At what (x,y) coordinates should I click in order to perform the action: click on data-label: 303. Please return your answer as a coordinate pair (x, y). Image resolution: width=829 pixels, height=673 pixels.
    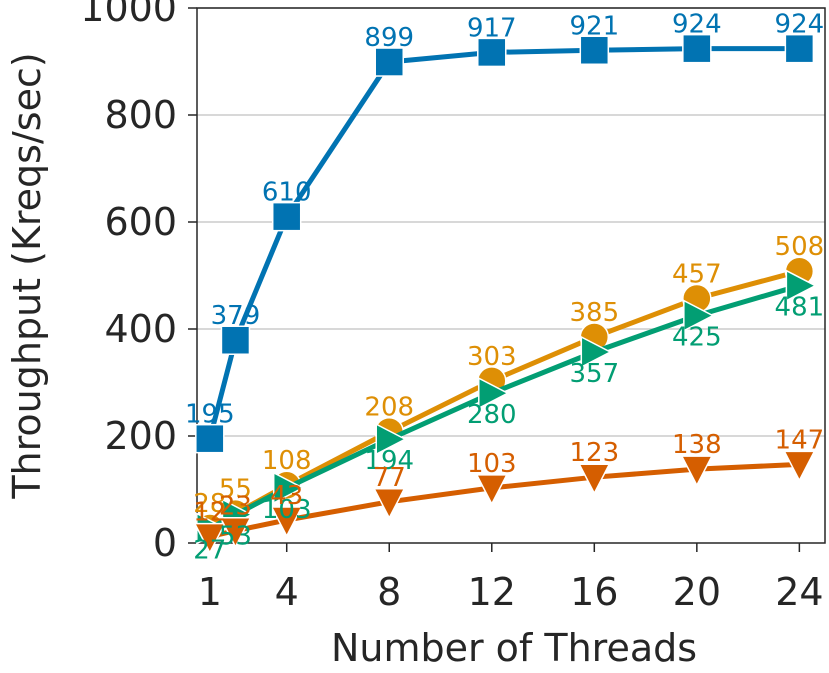
    Looking at the image, I should click on (492, 357).